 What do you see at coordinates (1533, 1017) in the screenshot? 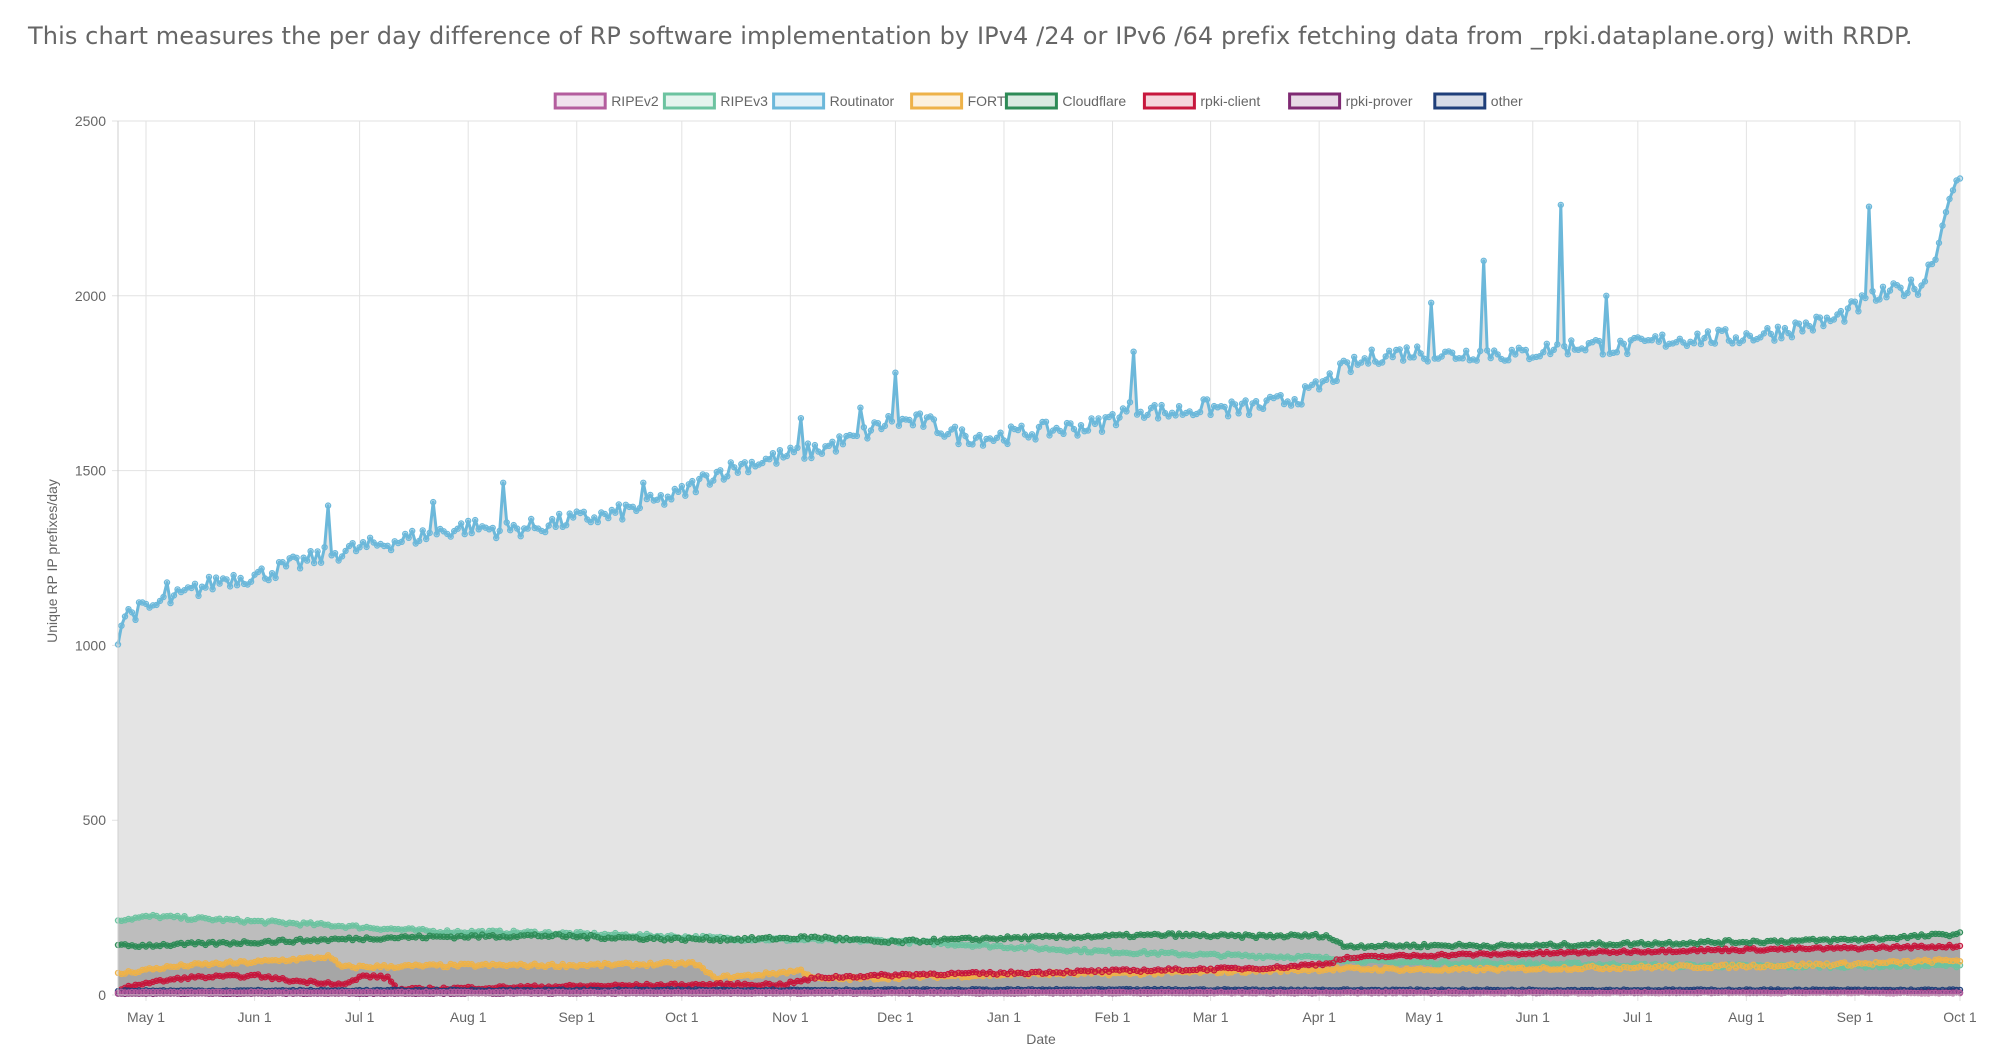
I see `x-tick-label: Jun 1` at bounding box center [1533, 1017].